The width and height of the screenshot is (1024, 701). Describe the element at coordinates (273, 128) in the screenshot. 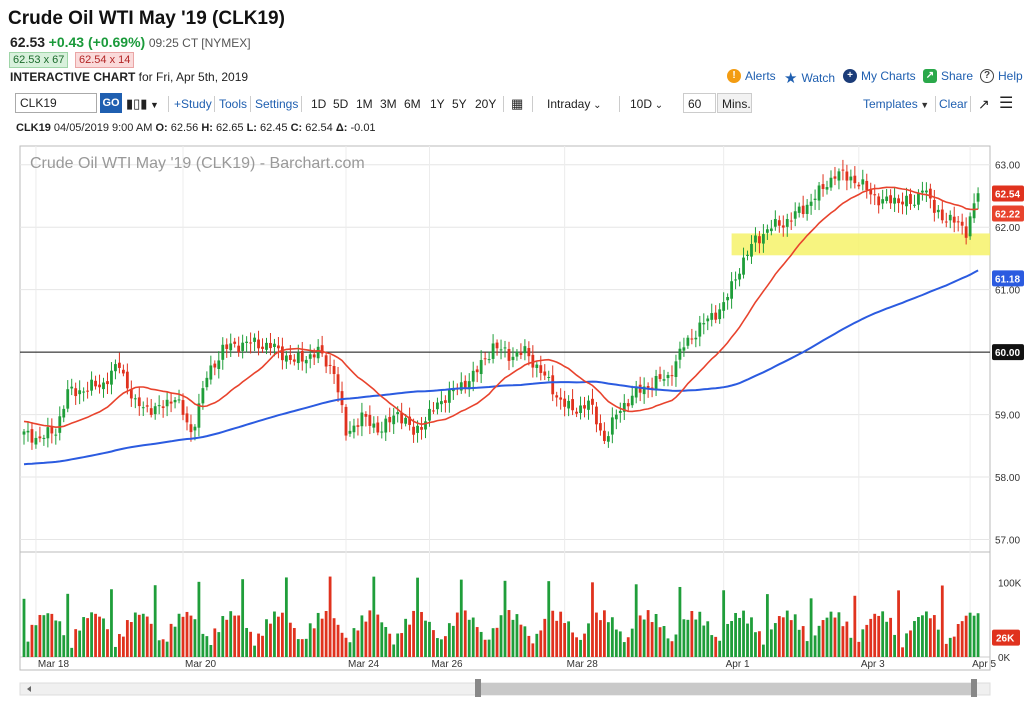

I see `ohlc-low: 62.45` at that location.